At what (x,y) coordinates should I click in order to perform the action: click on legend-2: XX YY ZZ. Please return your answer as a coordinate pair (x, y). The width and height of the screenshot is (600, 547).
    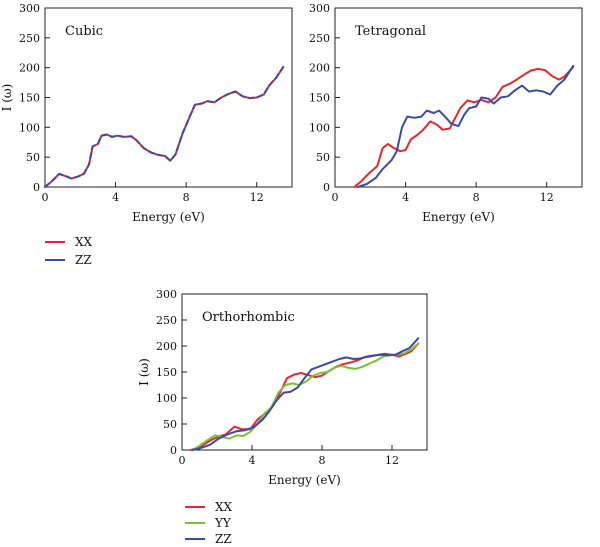
    Looking at the image, I should click on (209, 523).